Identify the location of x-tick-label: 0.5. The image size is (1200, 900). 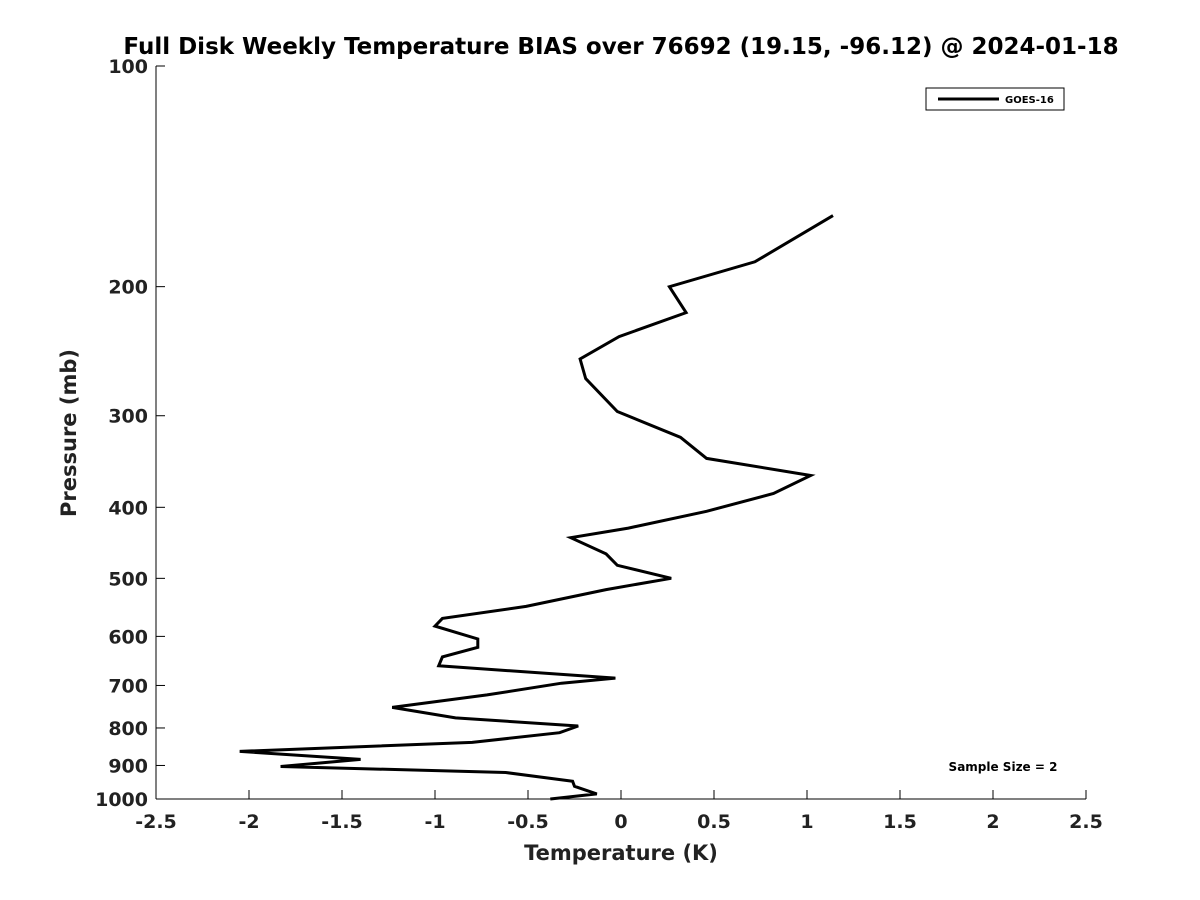
(714, 822).